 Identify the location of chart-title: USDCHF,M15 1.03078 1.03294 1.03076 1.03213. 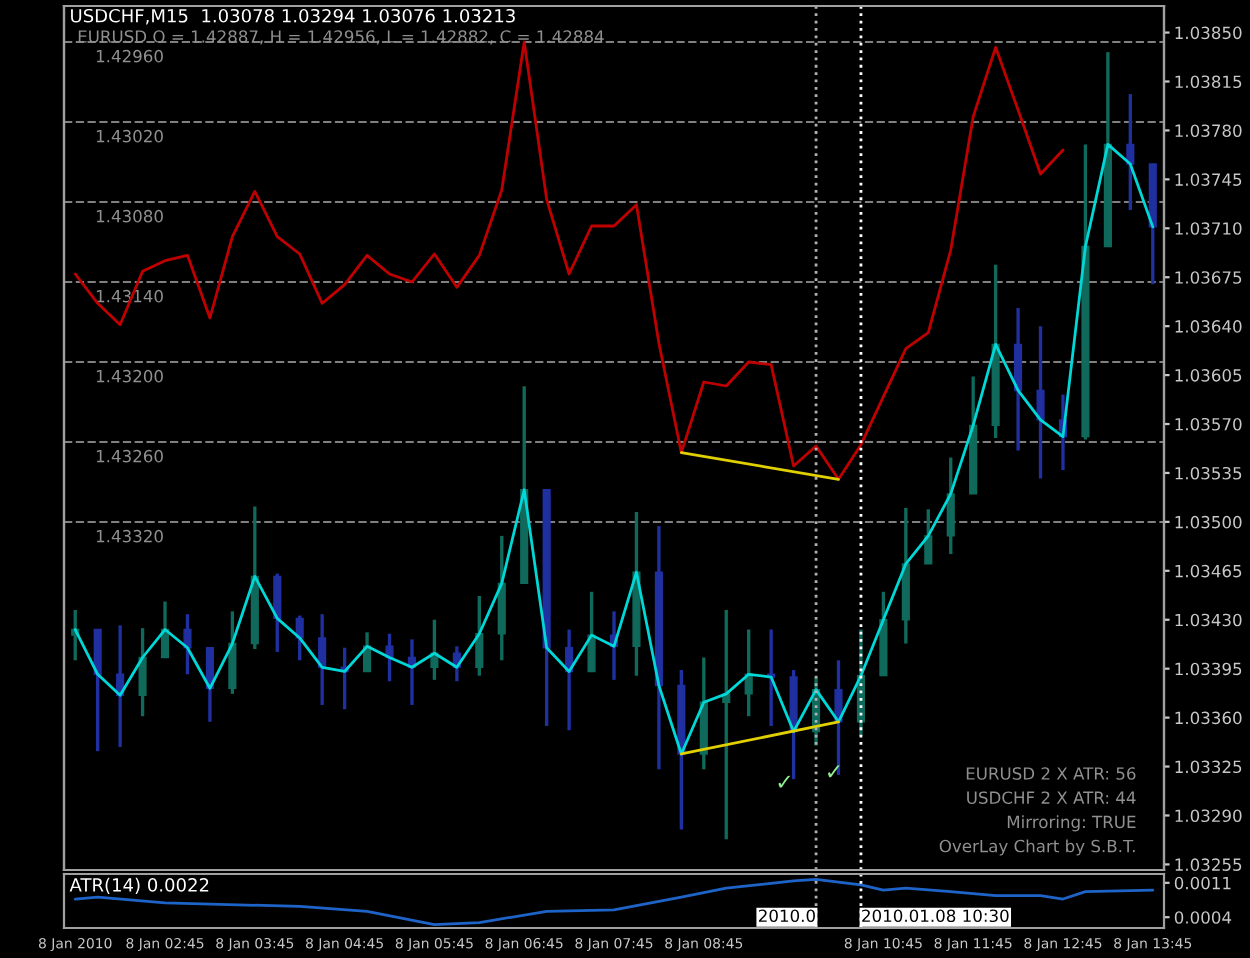
(293, 16).